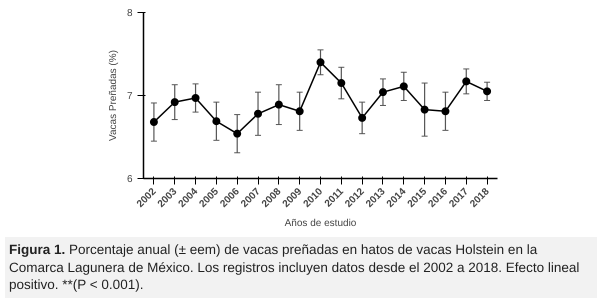 This screenshot has height=305, width=600. I want to click on x-axis-title: Años de estudio, so click(320, 224).